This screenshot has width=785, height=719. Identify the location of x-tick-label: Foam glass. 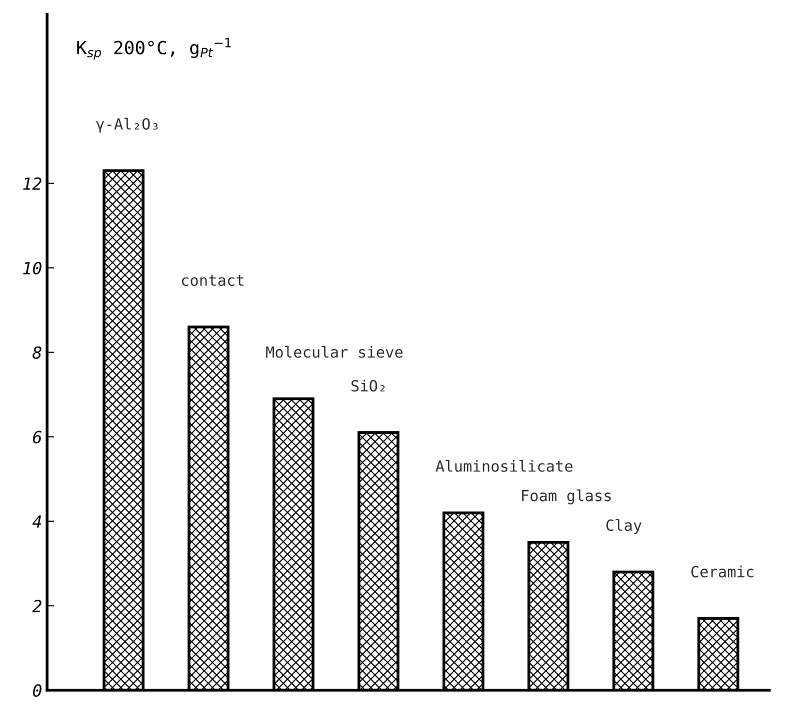
(566, 496).